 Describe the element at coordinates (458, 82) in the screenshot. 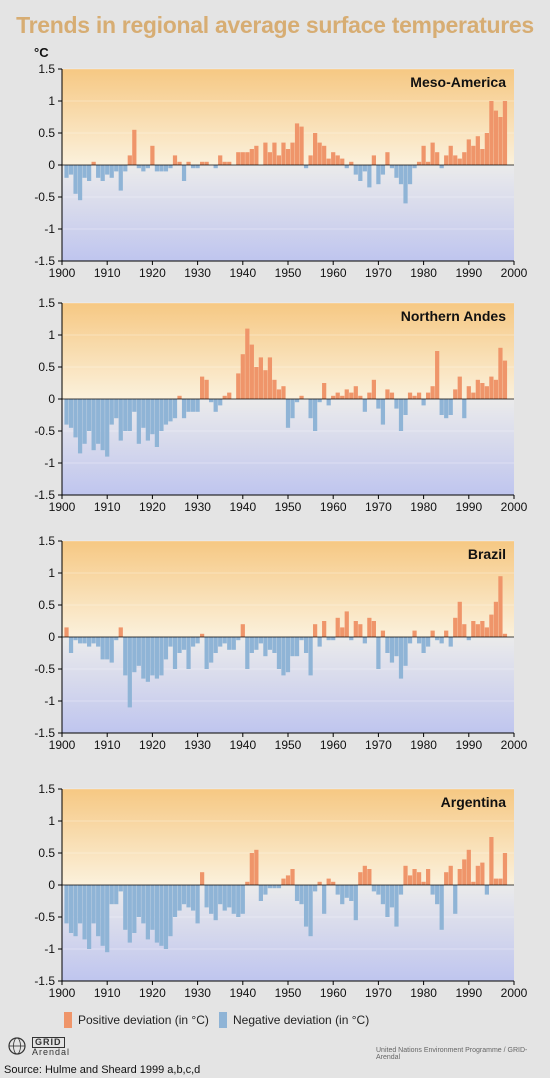

I see `region-title: Meso-America` at that location.